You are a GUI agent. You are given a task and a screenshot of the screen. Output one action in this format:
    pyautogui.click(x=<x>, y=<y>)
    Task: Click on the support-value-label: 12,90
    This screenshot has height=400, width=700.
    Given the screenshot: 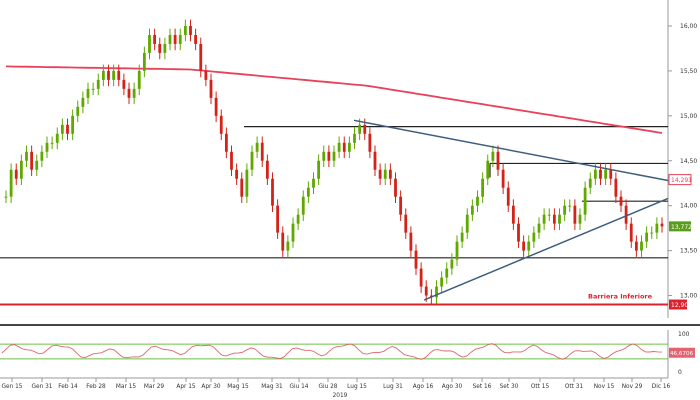 What is the action you would take?
    pyautogui.click(x=679, y=305)
    